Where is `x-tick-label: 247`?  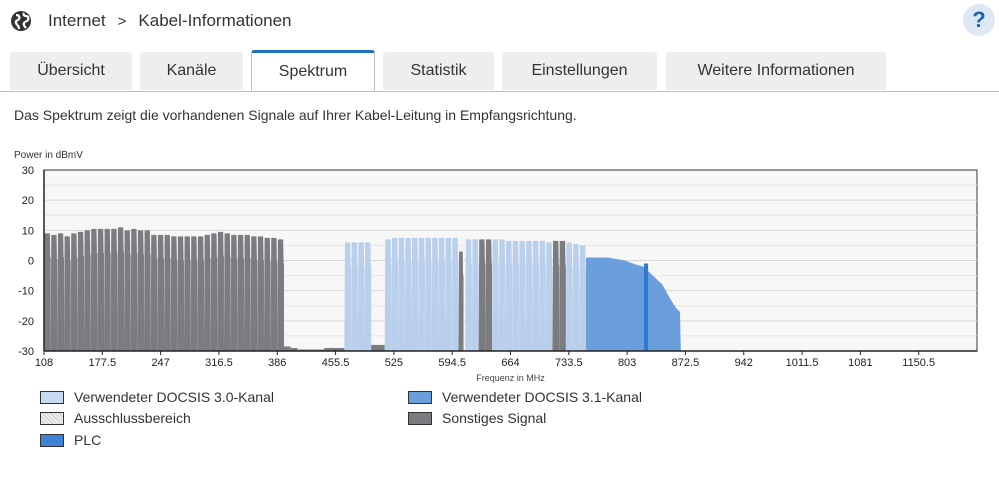
x-tick-label: 247 is located at coordinates (160, 363).